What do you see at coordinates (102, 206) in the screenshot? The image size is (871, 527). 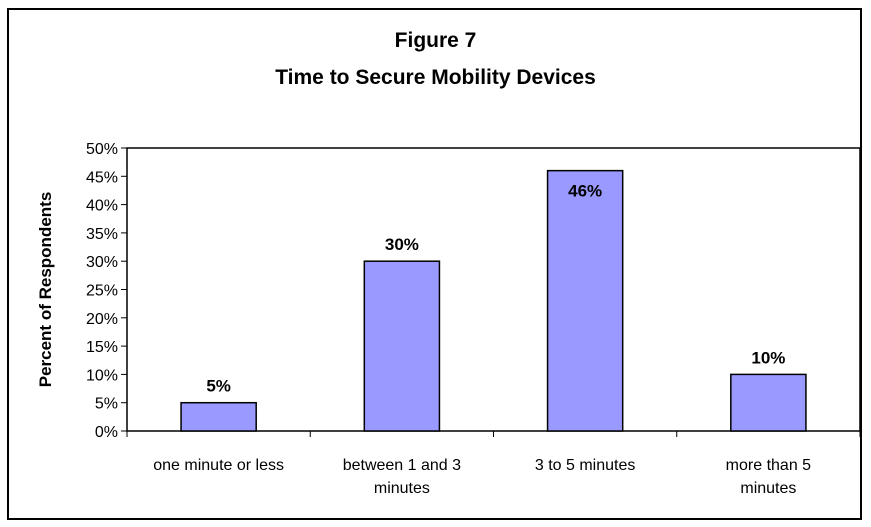 I see `y-tick-label: 40%` at bounding box center [102, 206].